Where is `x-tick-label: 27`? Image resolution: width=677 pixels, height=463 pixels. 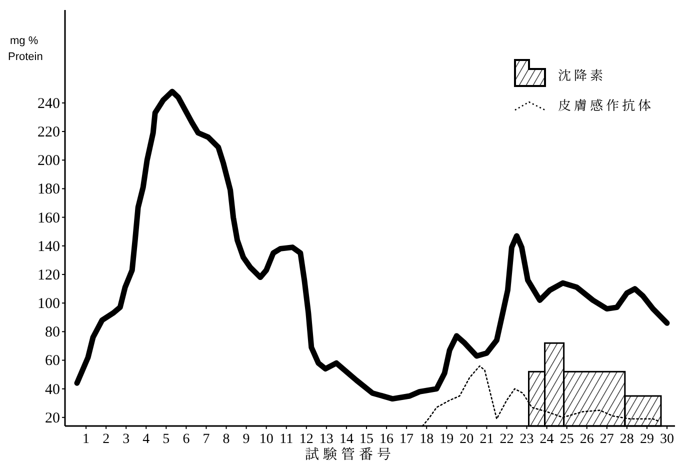
x-tick-label: 27 is located at coordinates (607, 439).